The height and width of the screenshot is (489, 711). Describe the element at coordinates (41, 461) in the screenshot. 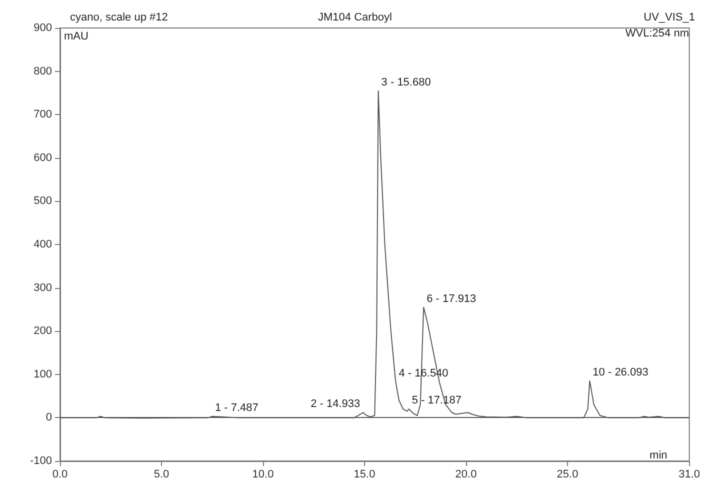

I see `y-tick-label: -100` at that location.